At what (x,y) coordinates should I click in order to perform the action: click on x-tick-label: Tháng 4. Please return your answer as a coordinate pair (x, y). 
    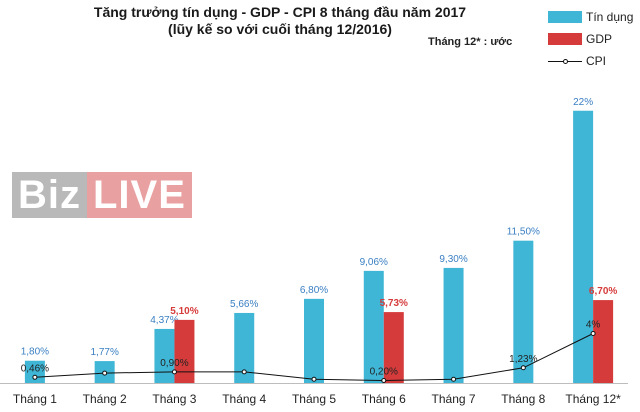
    Looking at the image, I should click on (244, 399).